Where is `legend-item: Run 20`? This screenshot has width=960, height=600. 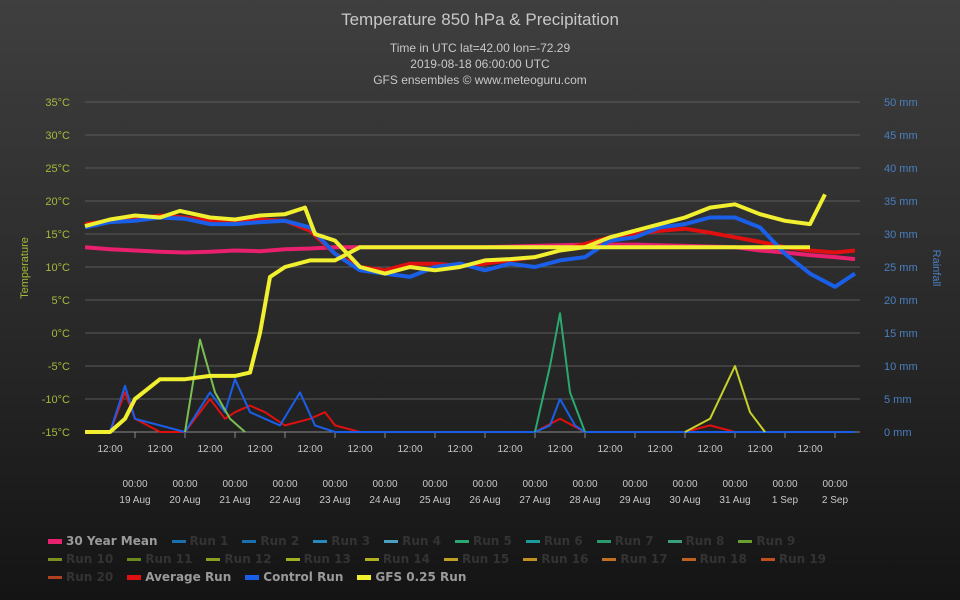 legend-item: Run 20 is located at coordinates (80, 577).